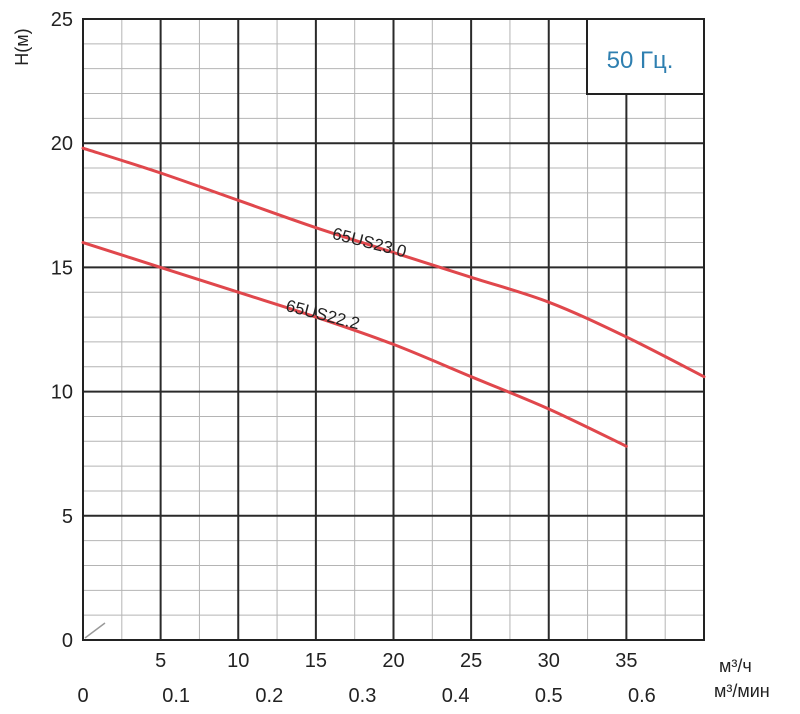 This screenshot has height=714, width=800. I want to click on x-secondary-tick-label: 0.6, so click(642, 696).